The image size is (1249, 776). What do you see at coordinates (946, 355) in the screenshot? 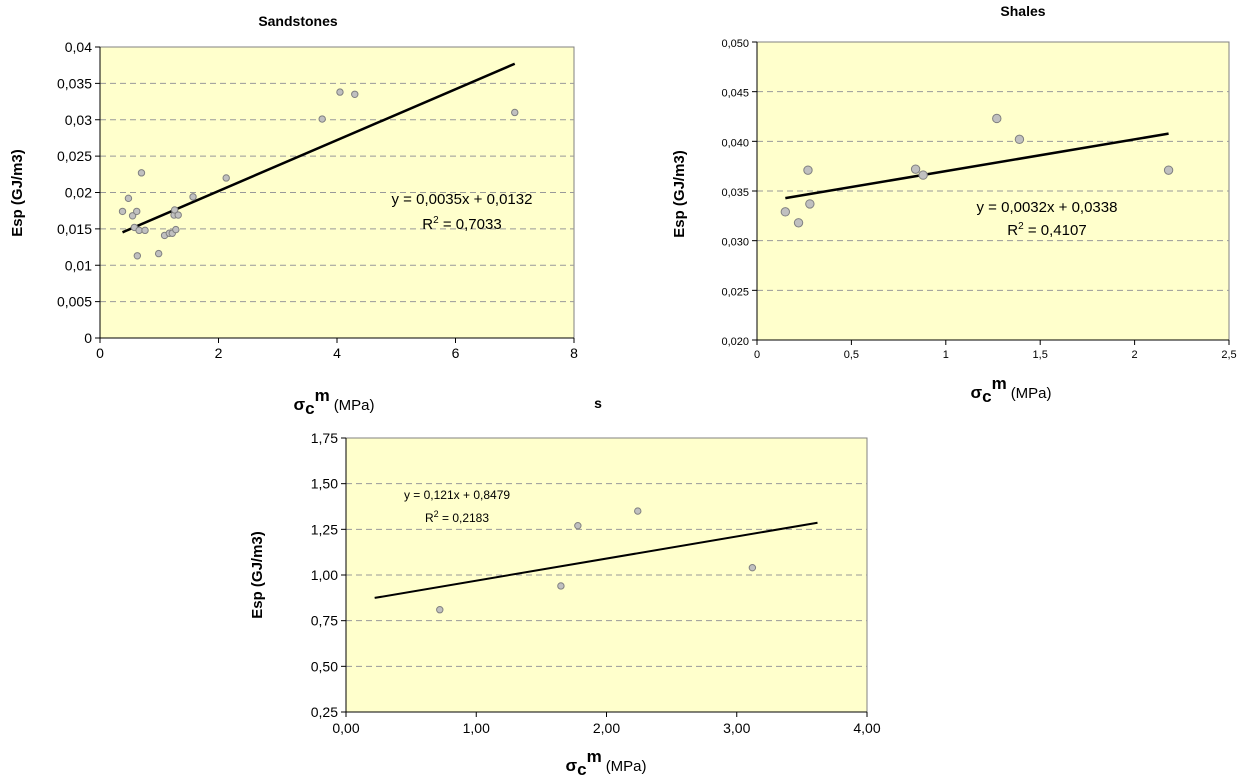
I see `x-tick-label: 1` at bounding box center [946, 355].